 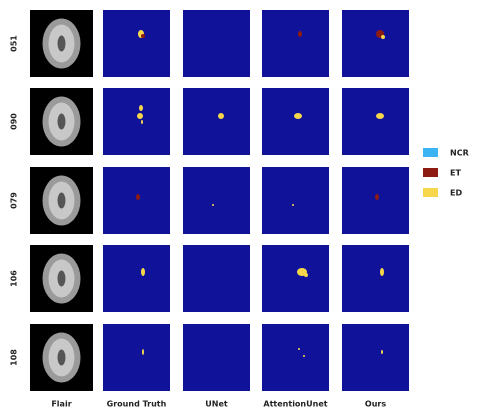 I want to click on column-label: AttentionUnet, so click(x=295, y=404).